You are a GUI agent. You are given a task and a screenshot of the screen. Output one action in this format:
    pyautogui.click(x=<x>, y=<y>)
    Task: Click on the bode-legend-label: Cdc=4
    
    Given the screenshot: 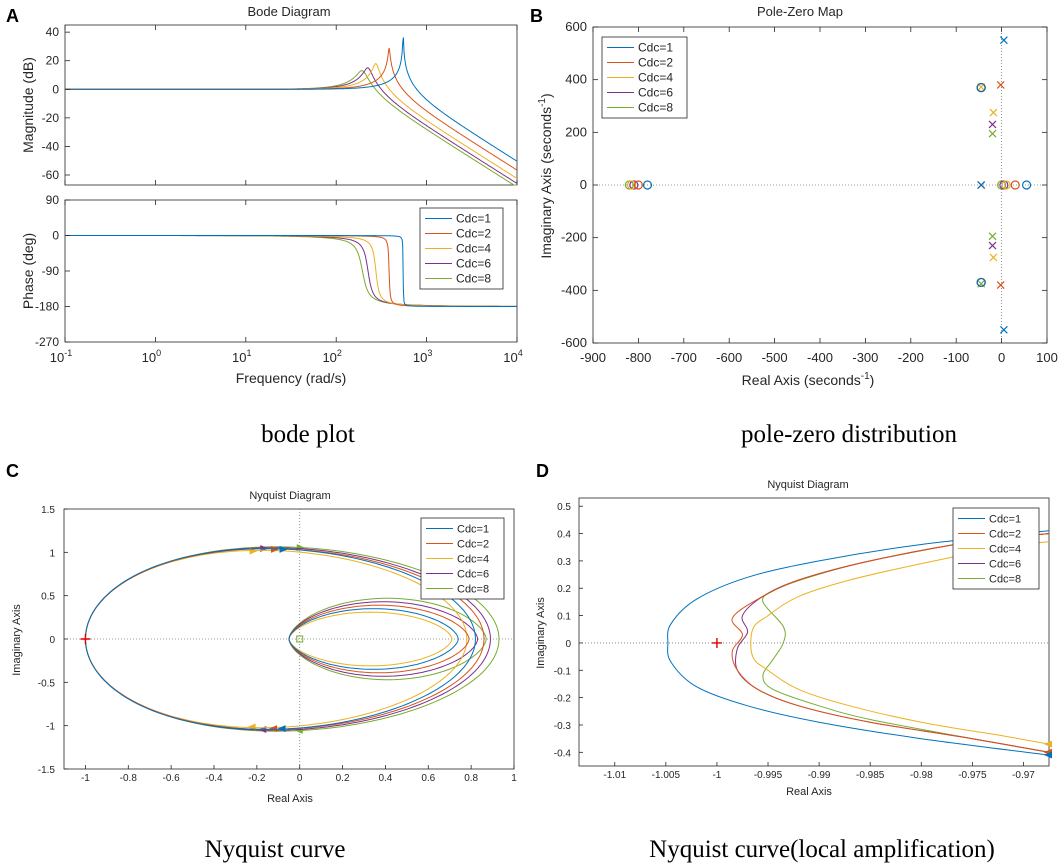 What is the action you would take?
    pyautogui.click(x=473, y=249)
    